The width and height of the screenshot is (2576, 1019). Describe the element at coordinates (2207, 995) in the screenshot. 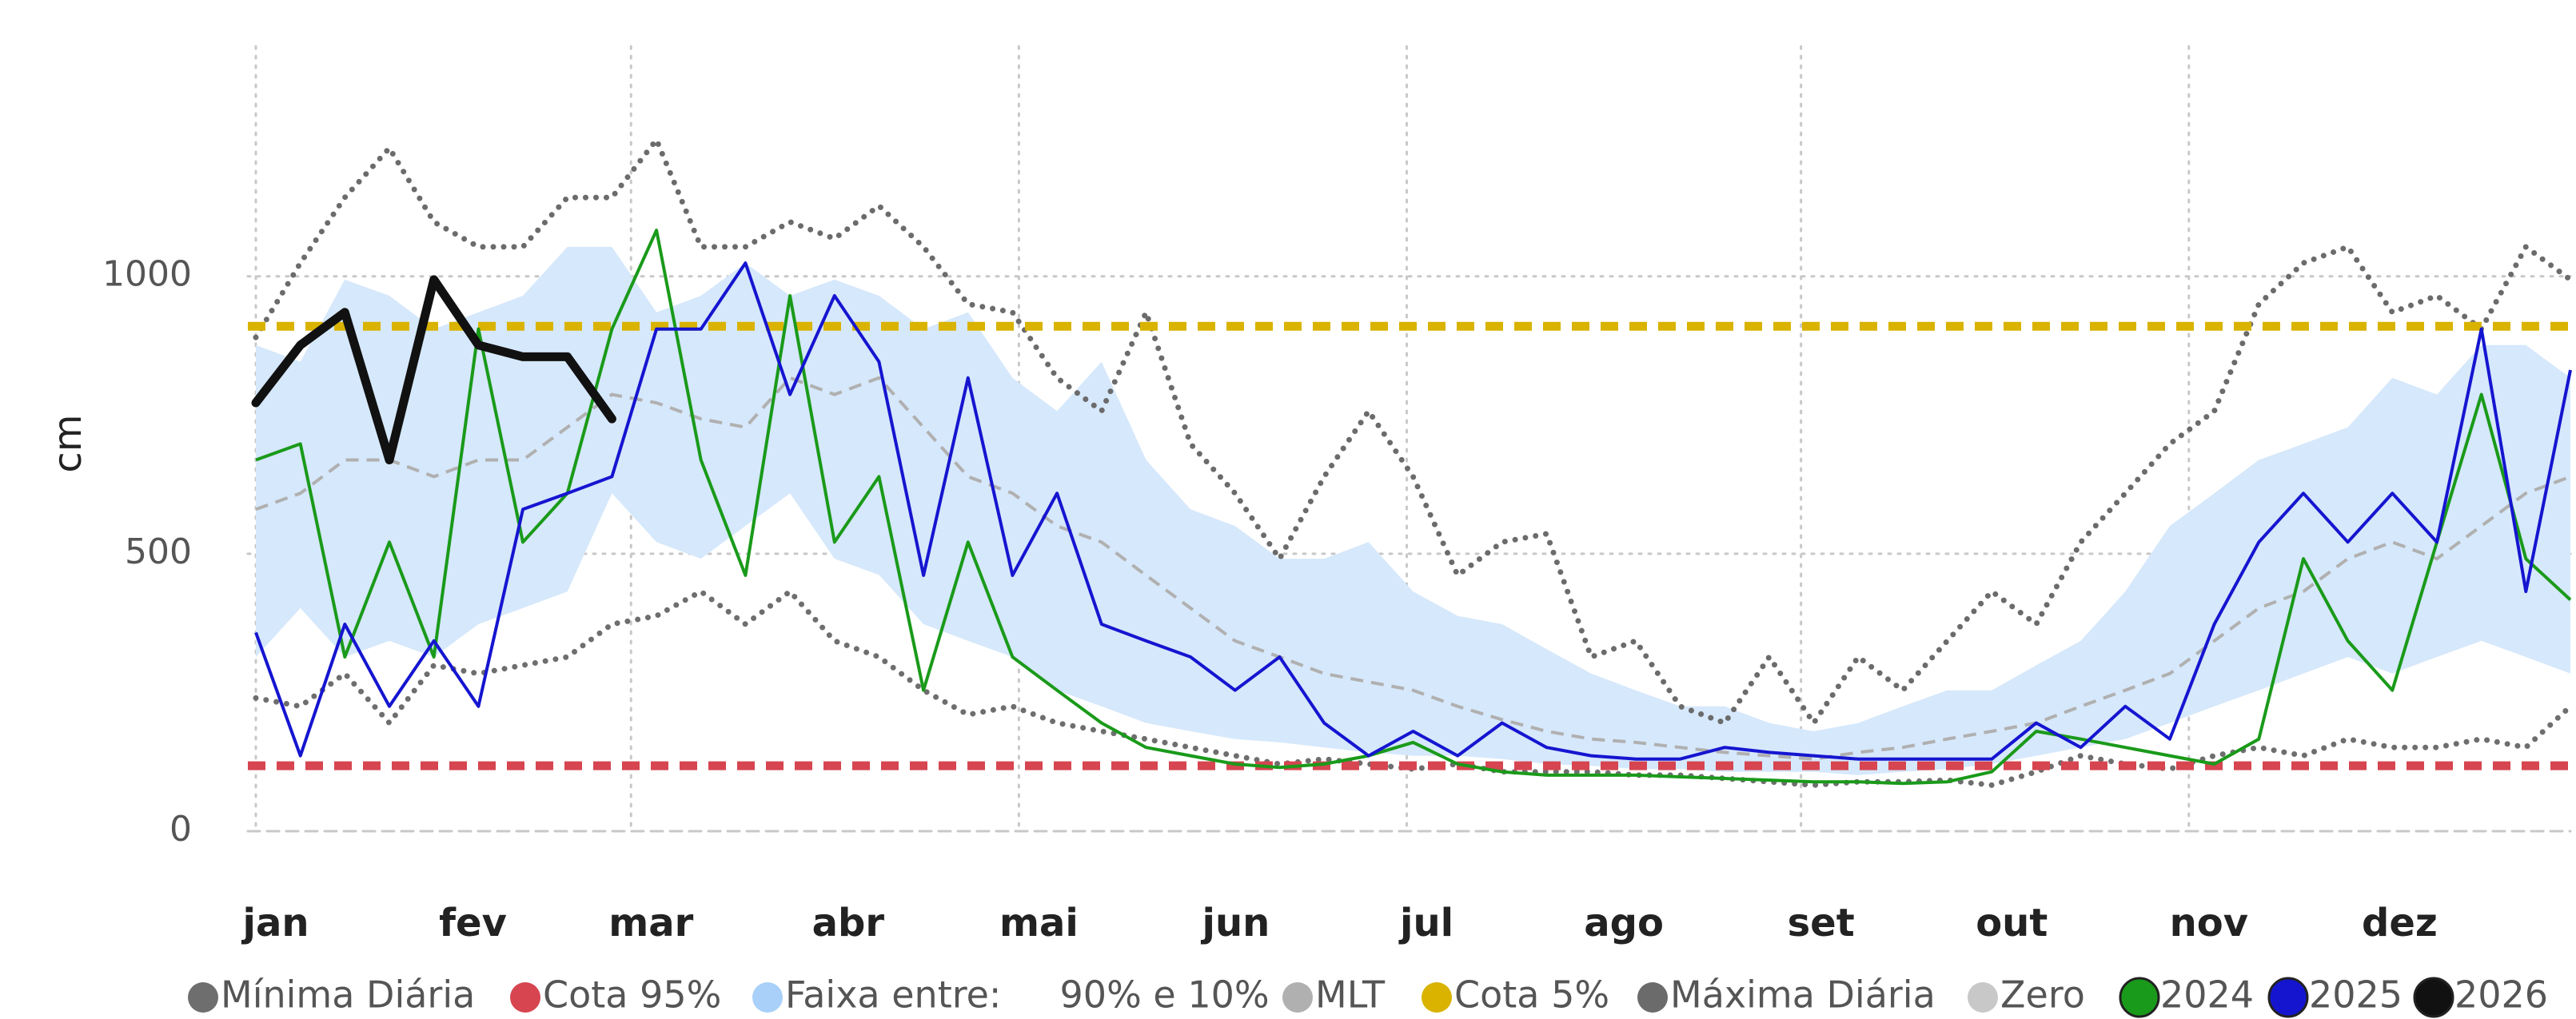

I see `legend-label: 2024` at that location.